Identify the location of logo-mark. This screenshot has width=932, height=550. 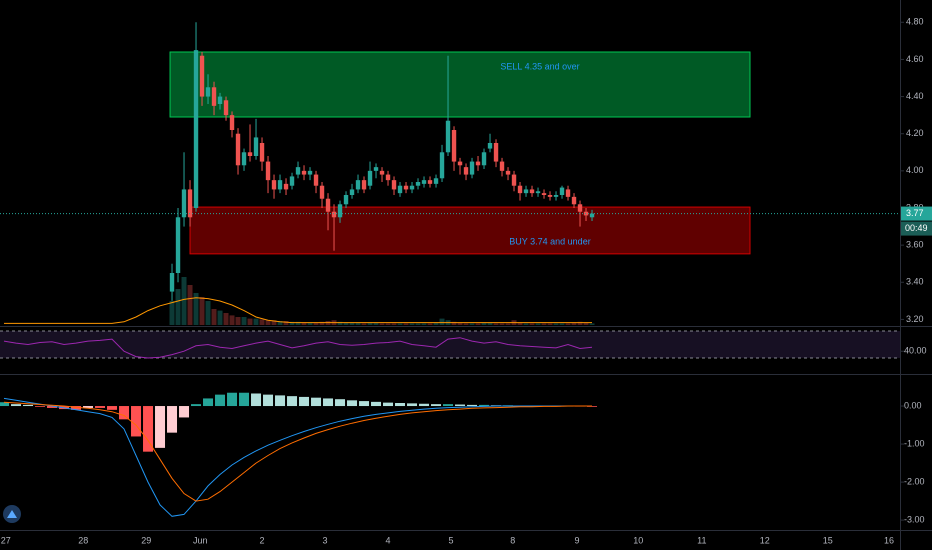
(12, 514).